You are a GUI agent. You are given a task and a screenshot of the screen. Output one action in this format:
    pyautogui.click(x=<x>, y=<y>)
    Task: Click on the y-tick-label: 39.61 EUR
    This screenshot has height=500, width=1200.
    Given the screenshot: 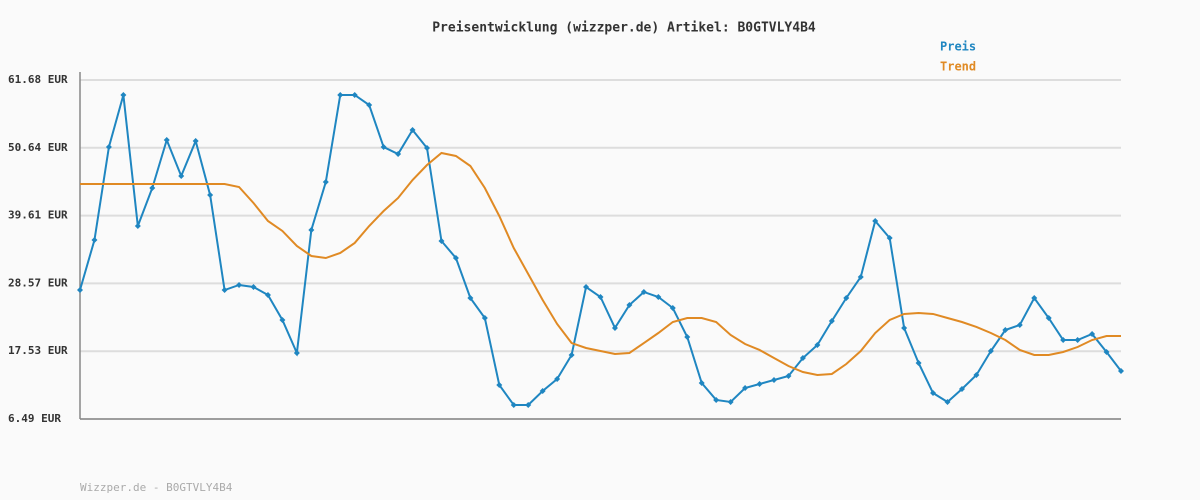 What is the action you would take?
    pyautogui.click(x=38, y=215)
    